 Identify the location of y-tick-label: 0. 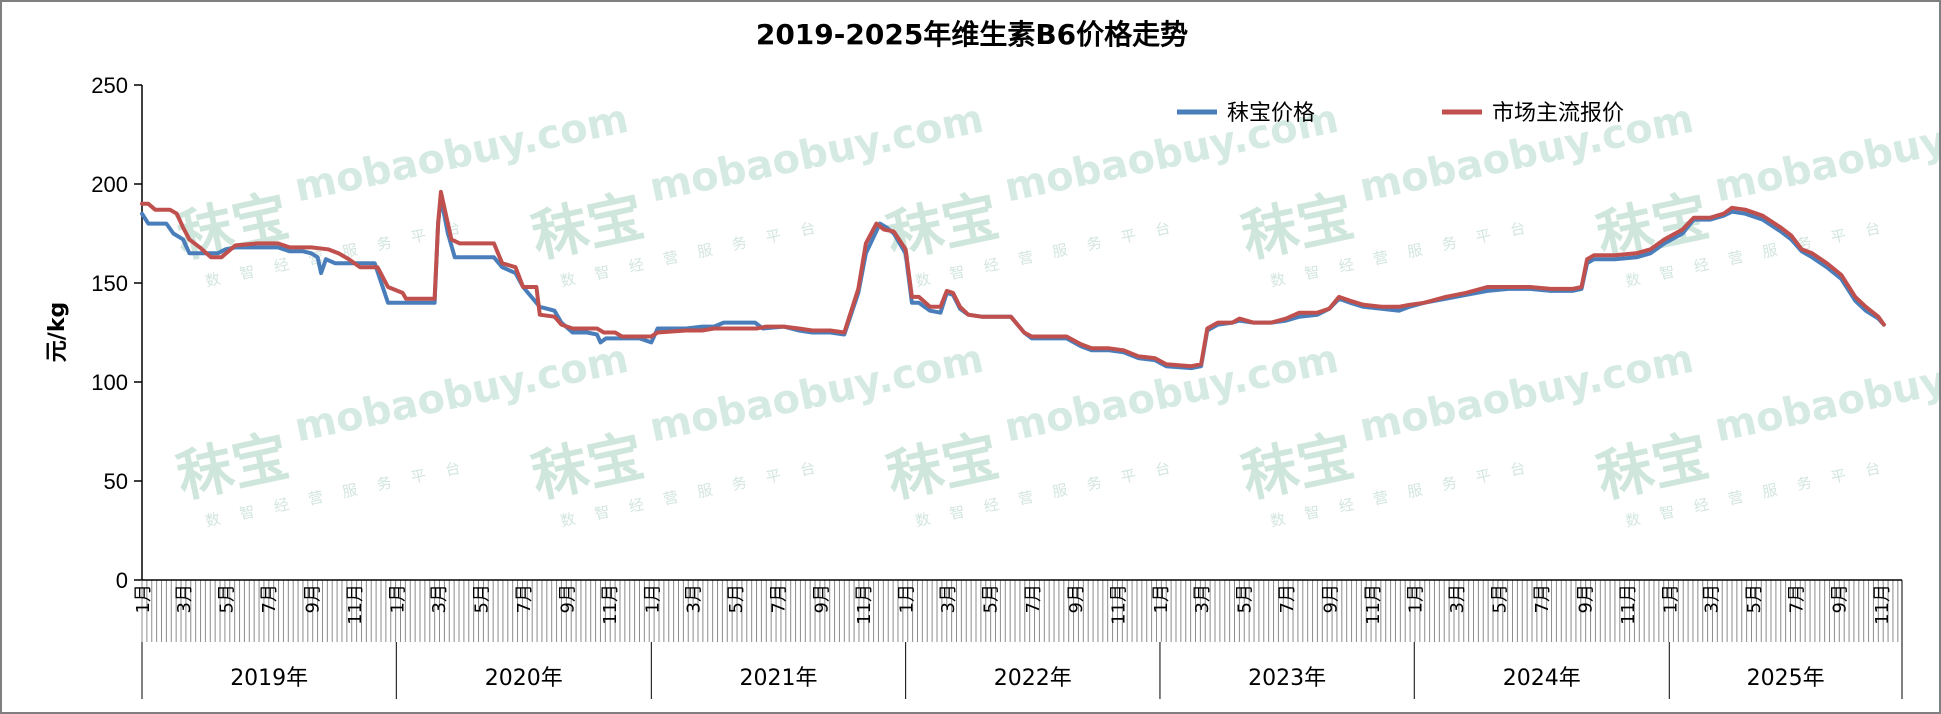
(122, 580).